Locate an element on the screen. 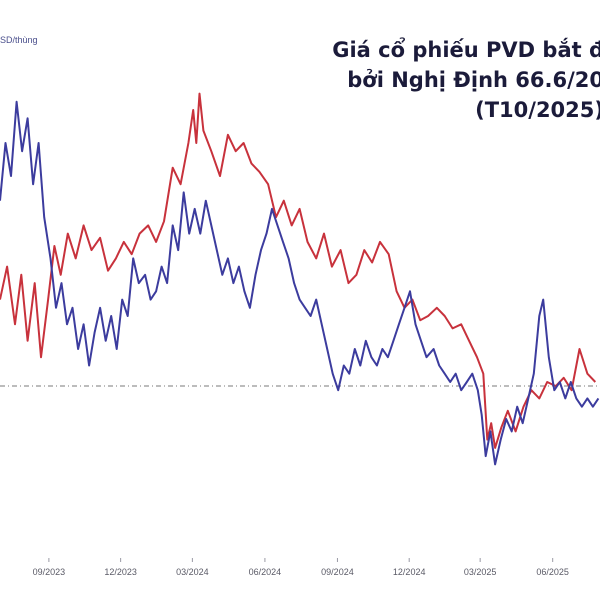  chart-title-line-3: (T10/2025) is located at coordinates (537, 110).